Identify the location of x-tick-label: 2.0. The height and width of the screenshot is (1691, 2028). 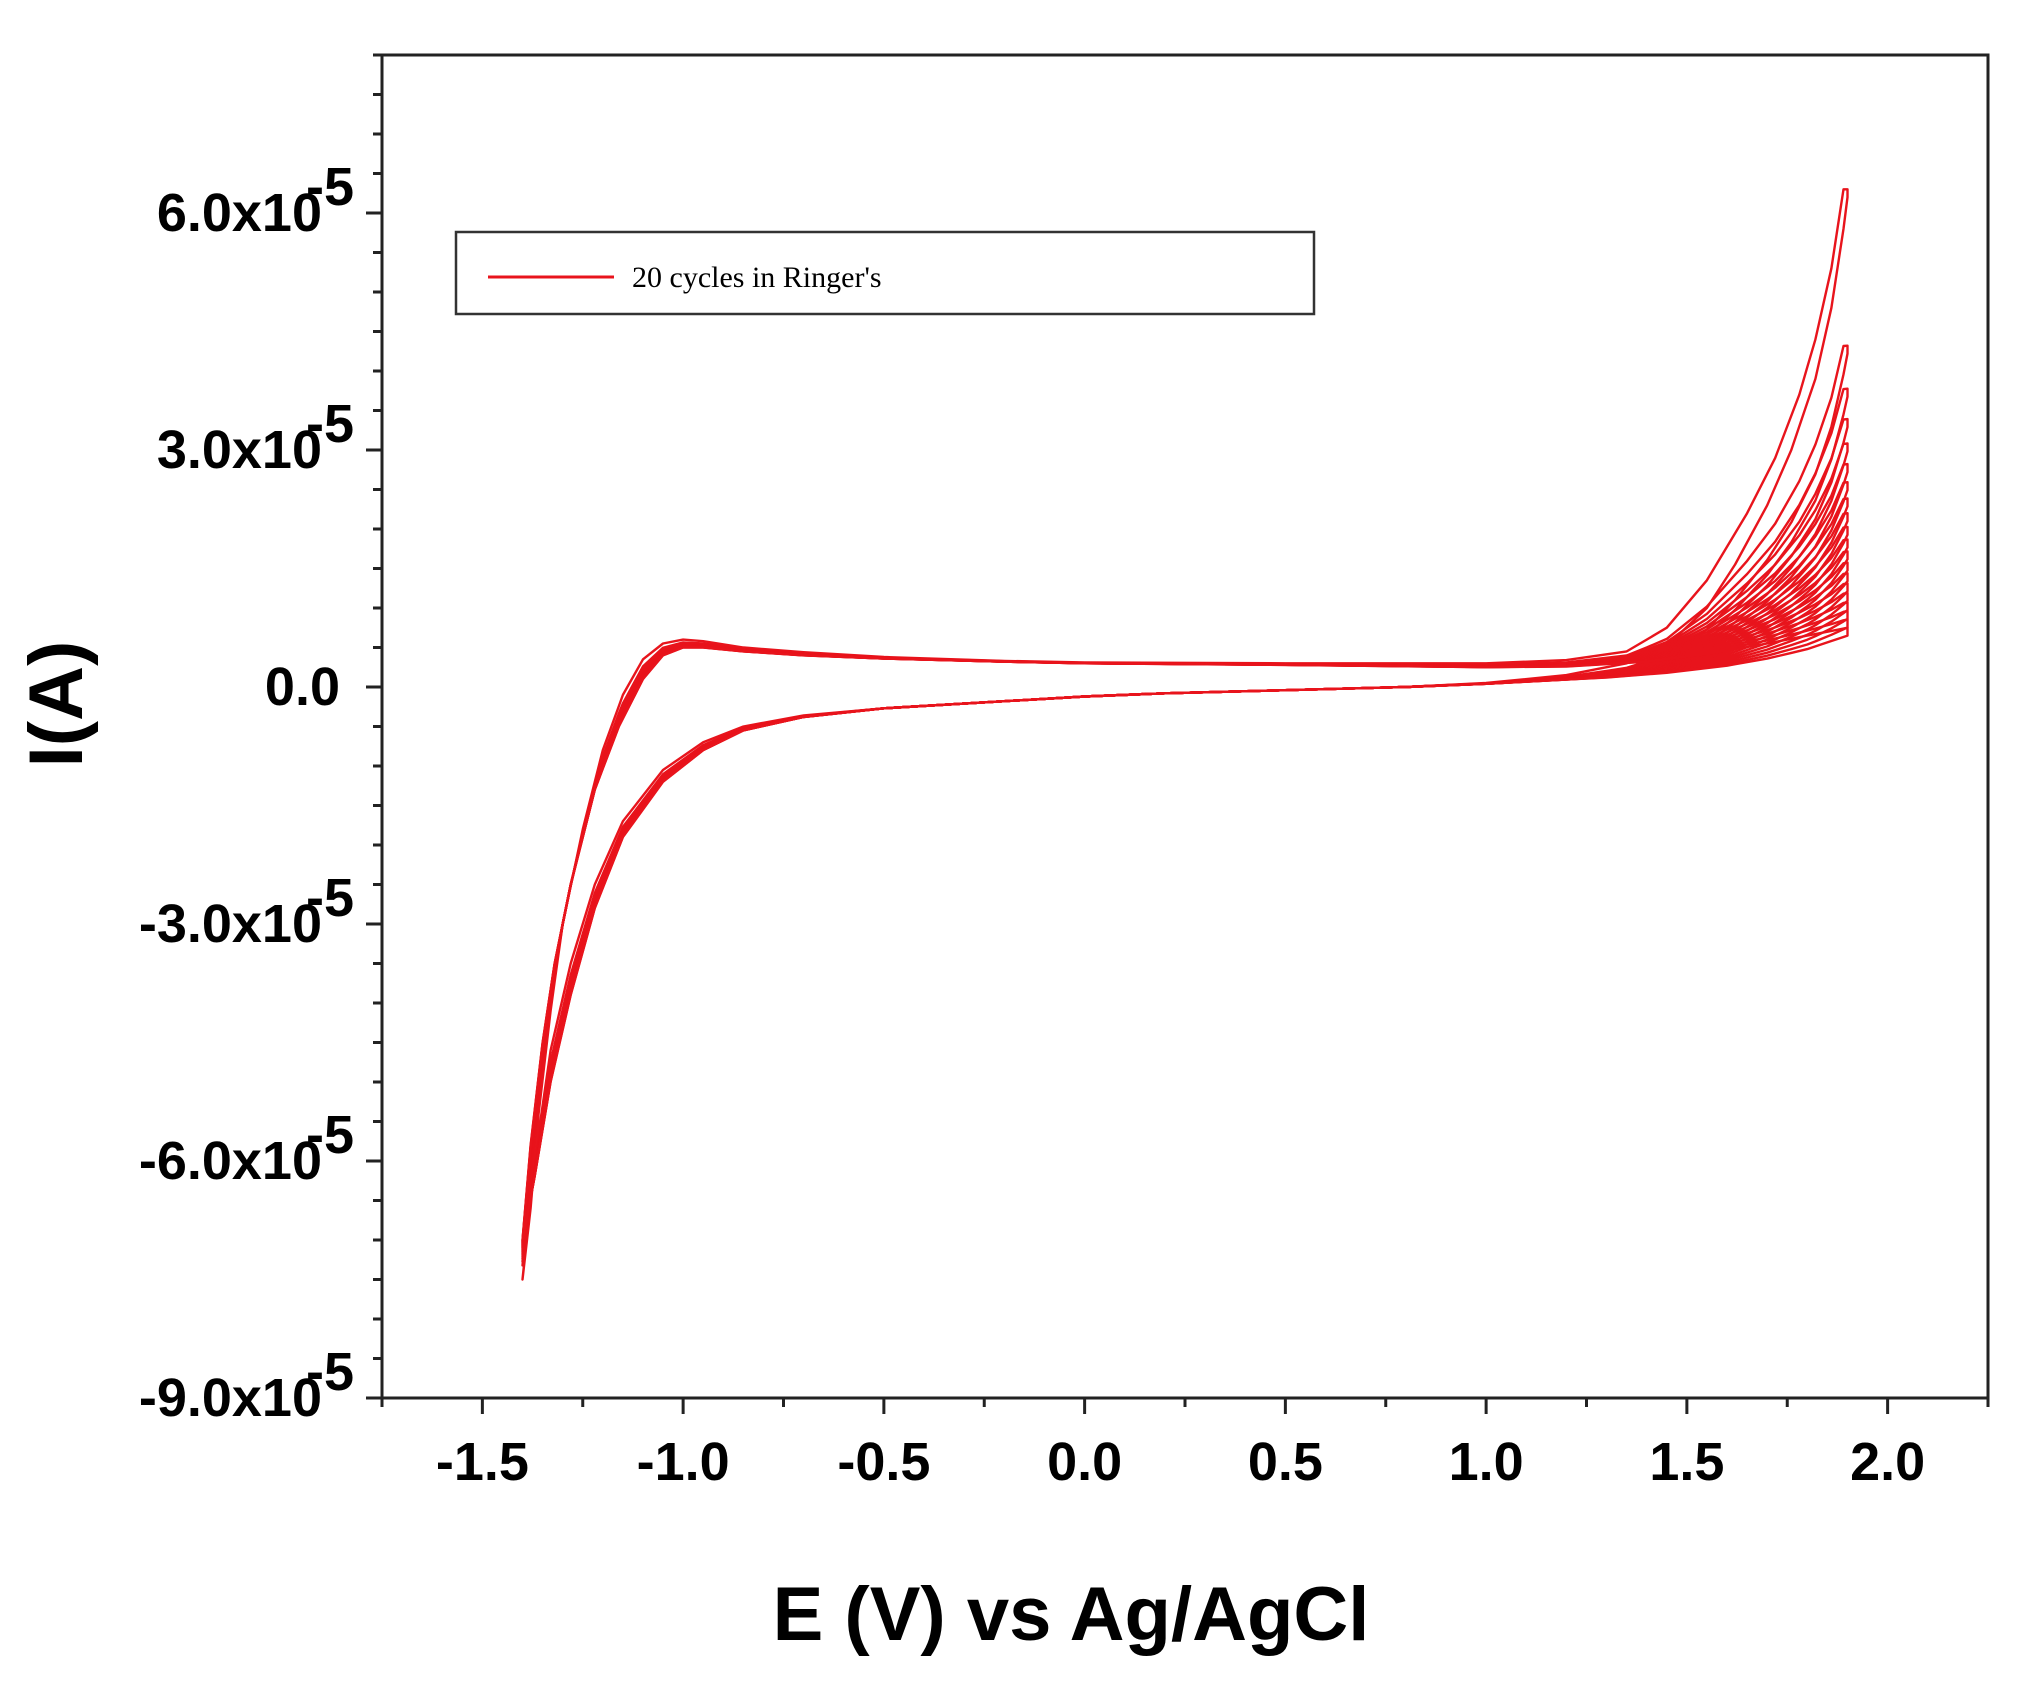
(1887, 1462).